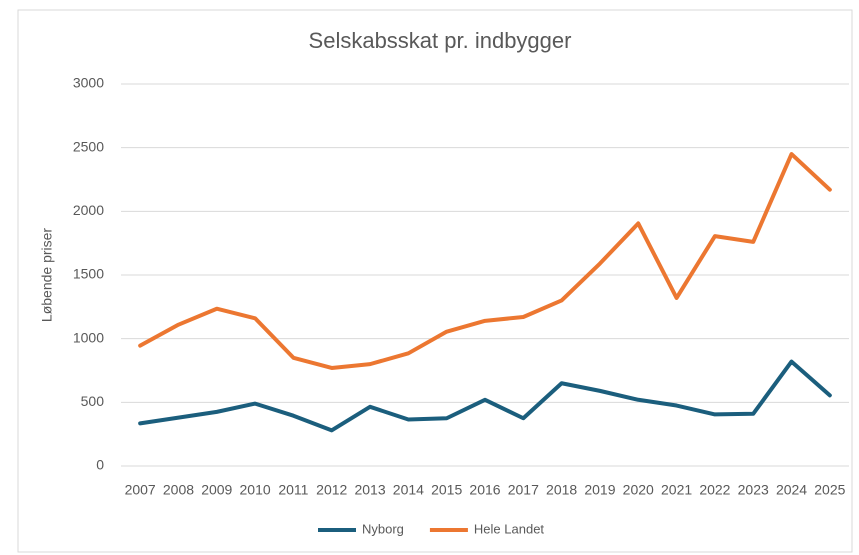 This screenshot has width=859, height=555. Describe the element at coordinates (369, 490) in the screenshot. I see `x-tick-label: 2013` at that location.